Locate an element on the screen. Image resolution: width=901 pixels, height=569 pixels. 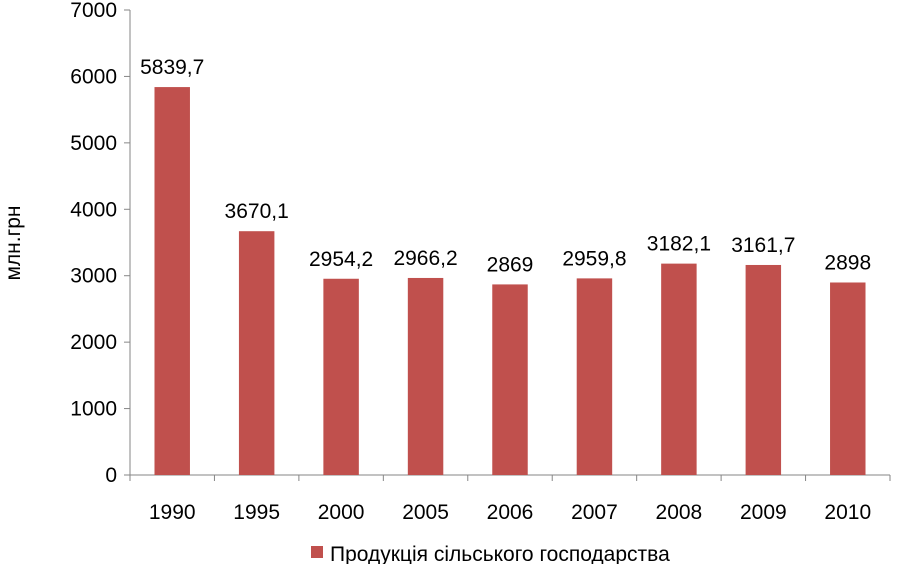
data-label: 2959,8 is located at coordinates (594, 258).